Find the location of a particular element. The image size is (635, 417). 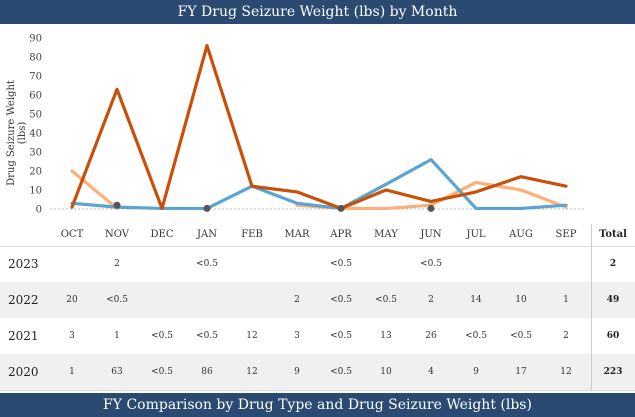

y-tick-label: 80 is located at coordinates (35, 58).